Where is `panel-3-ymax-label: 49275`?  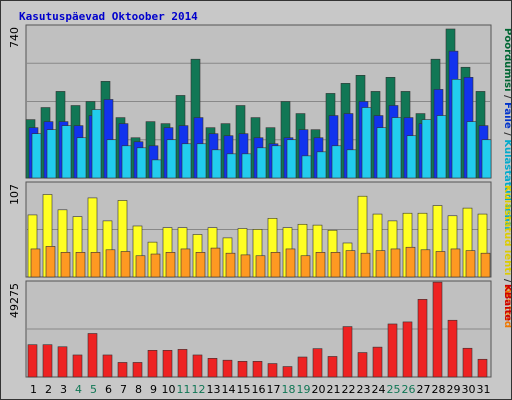
panel-3-ymax-label: 49275 is located at coordinates (14, 300).